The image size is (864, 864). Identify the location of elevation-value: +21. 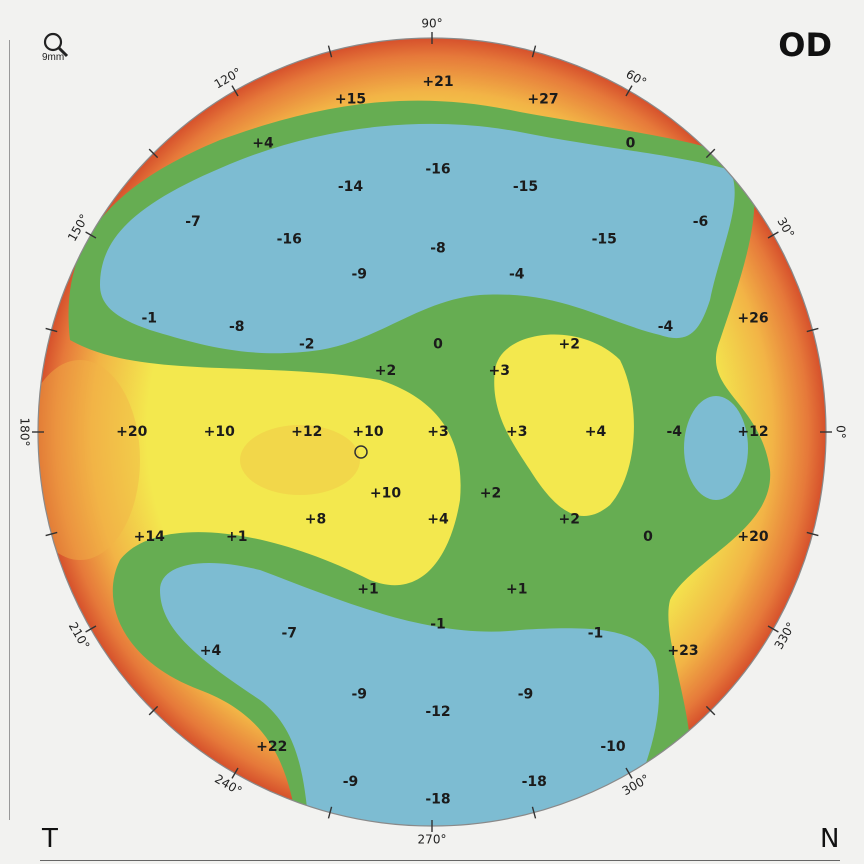
(437, 82).